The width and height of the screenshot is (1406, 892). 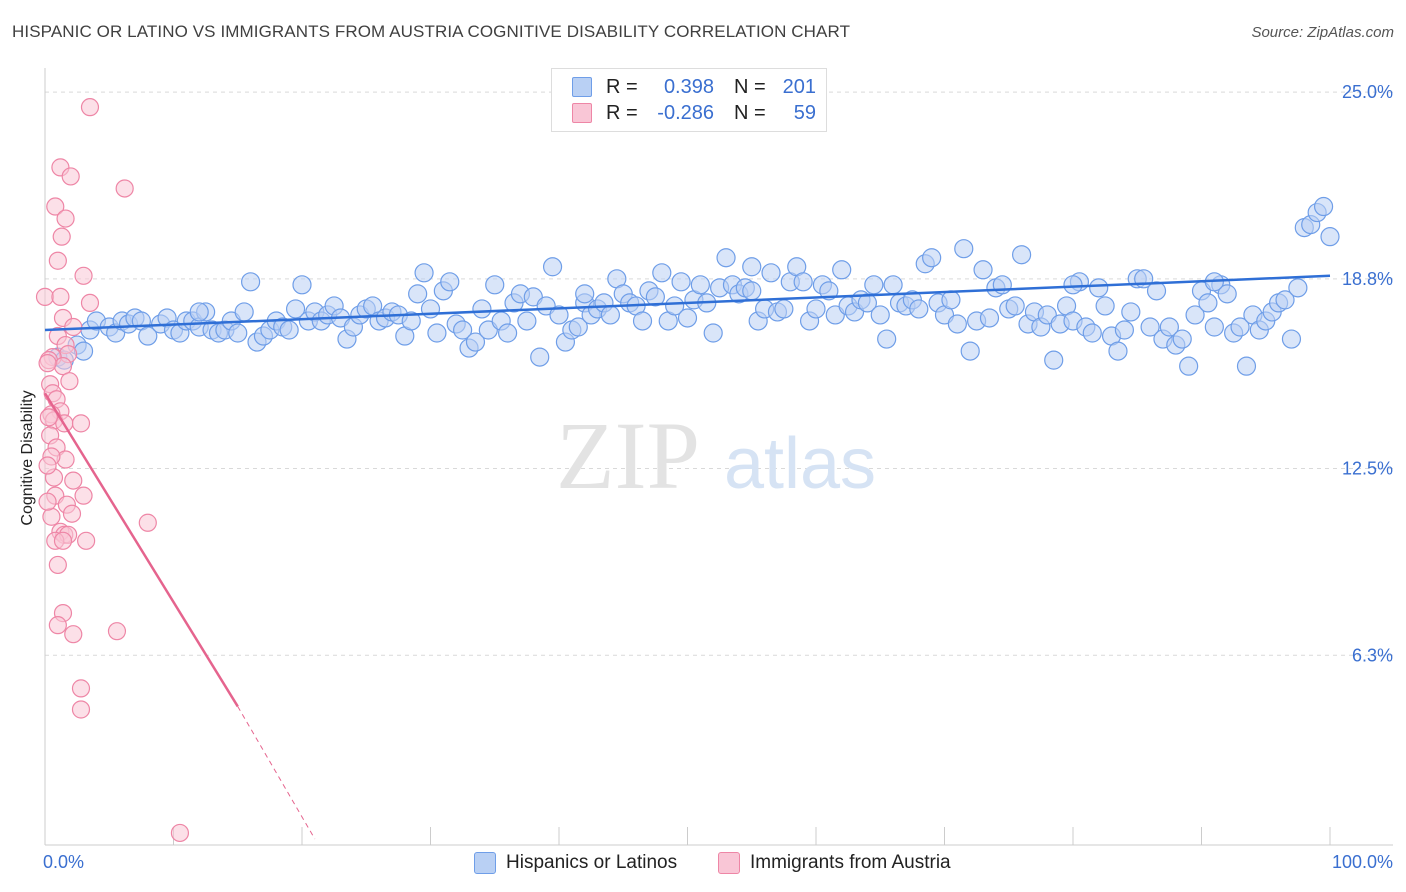 What do you see at coordinates (1367, 92) in the screenshot?
I see `y-tick-label: 25.0%` at bounding box center [1367, 92].